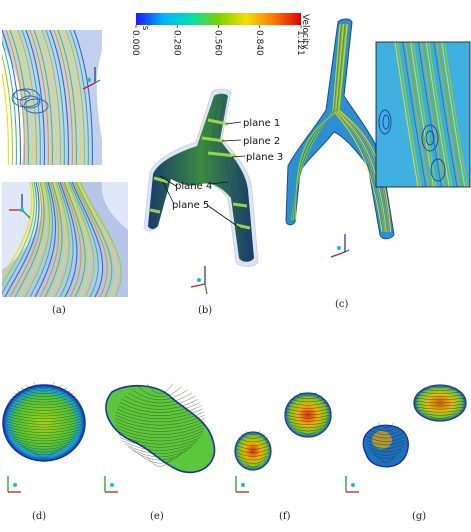 Image resolution: width=471 pixels, height=532 pixels. Describe the element at coordinates (91, 78) in the screenshot. I see `axis-triad-a-top` at that location.